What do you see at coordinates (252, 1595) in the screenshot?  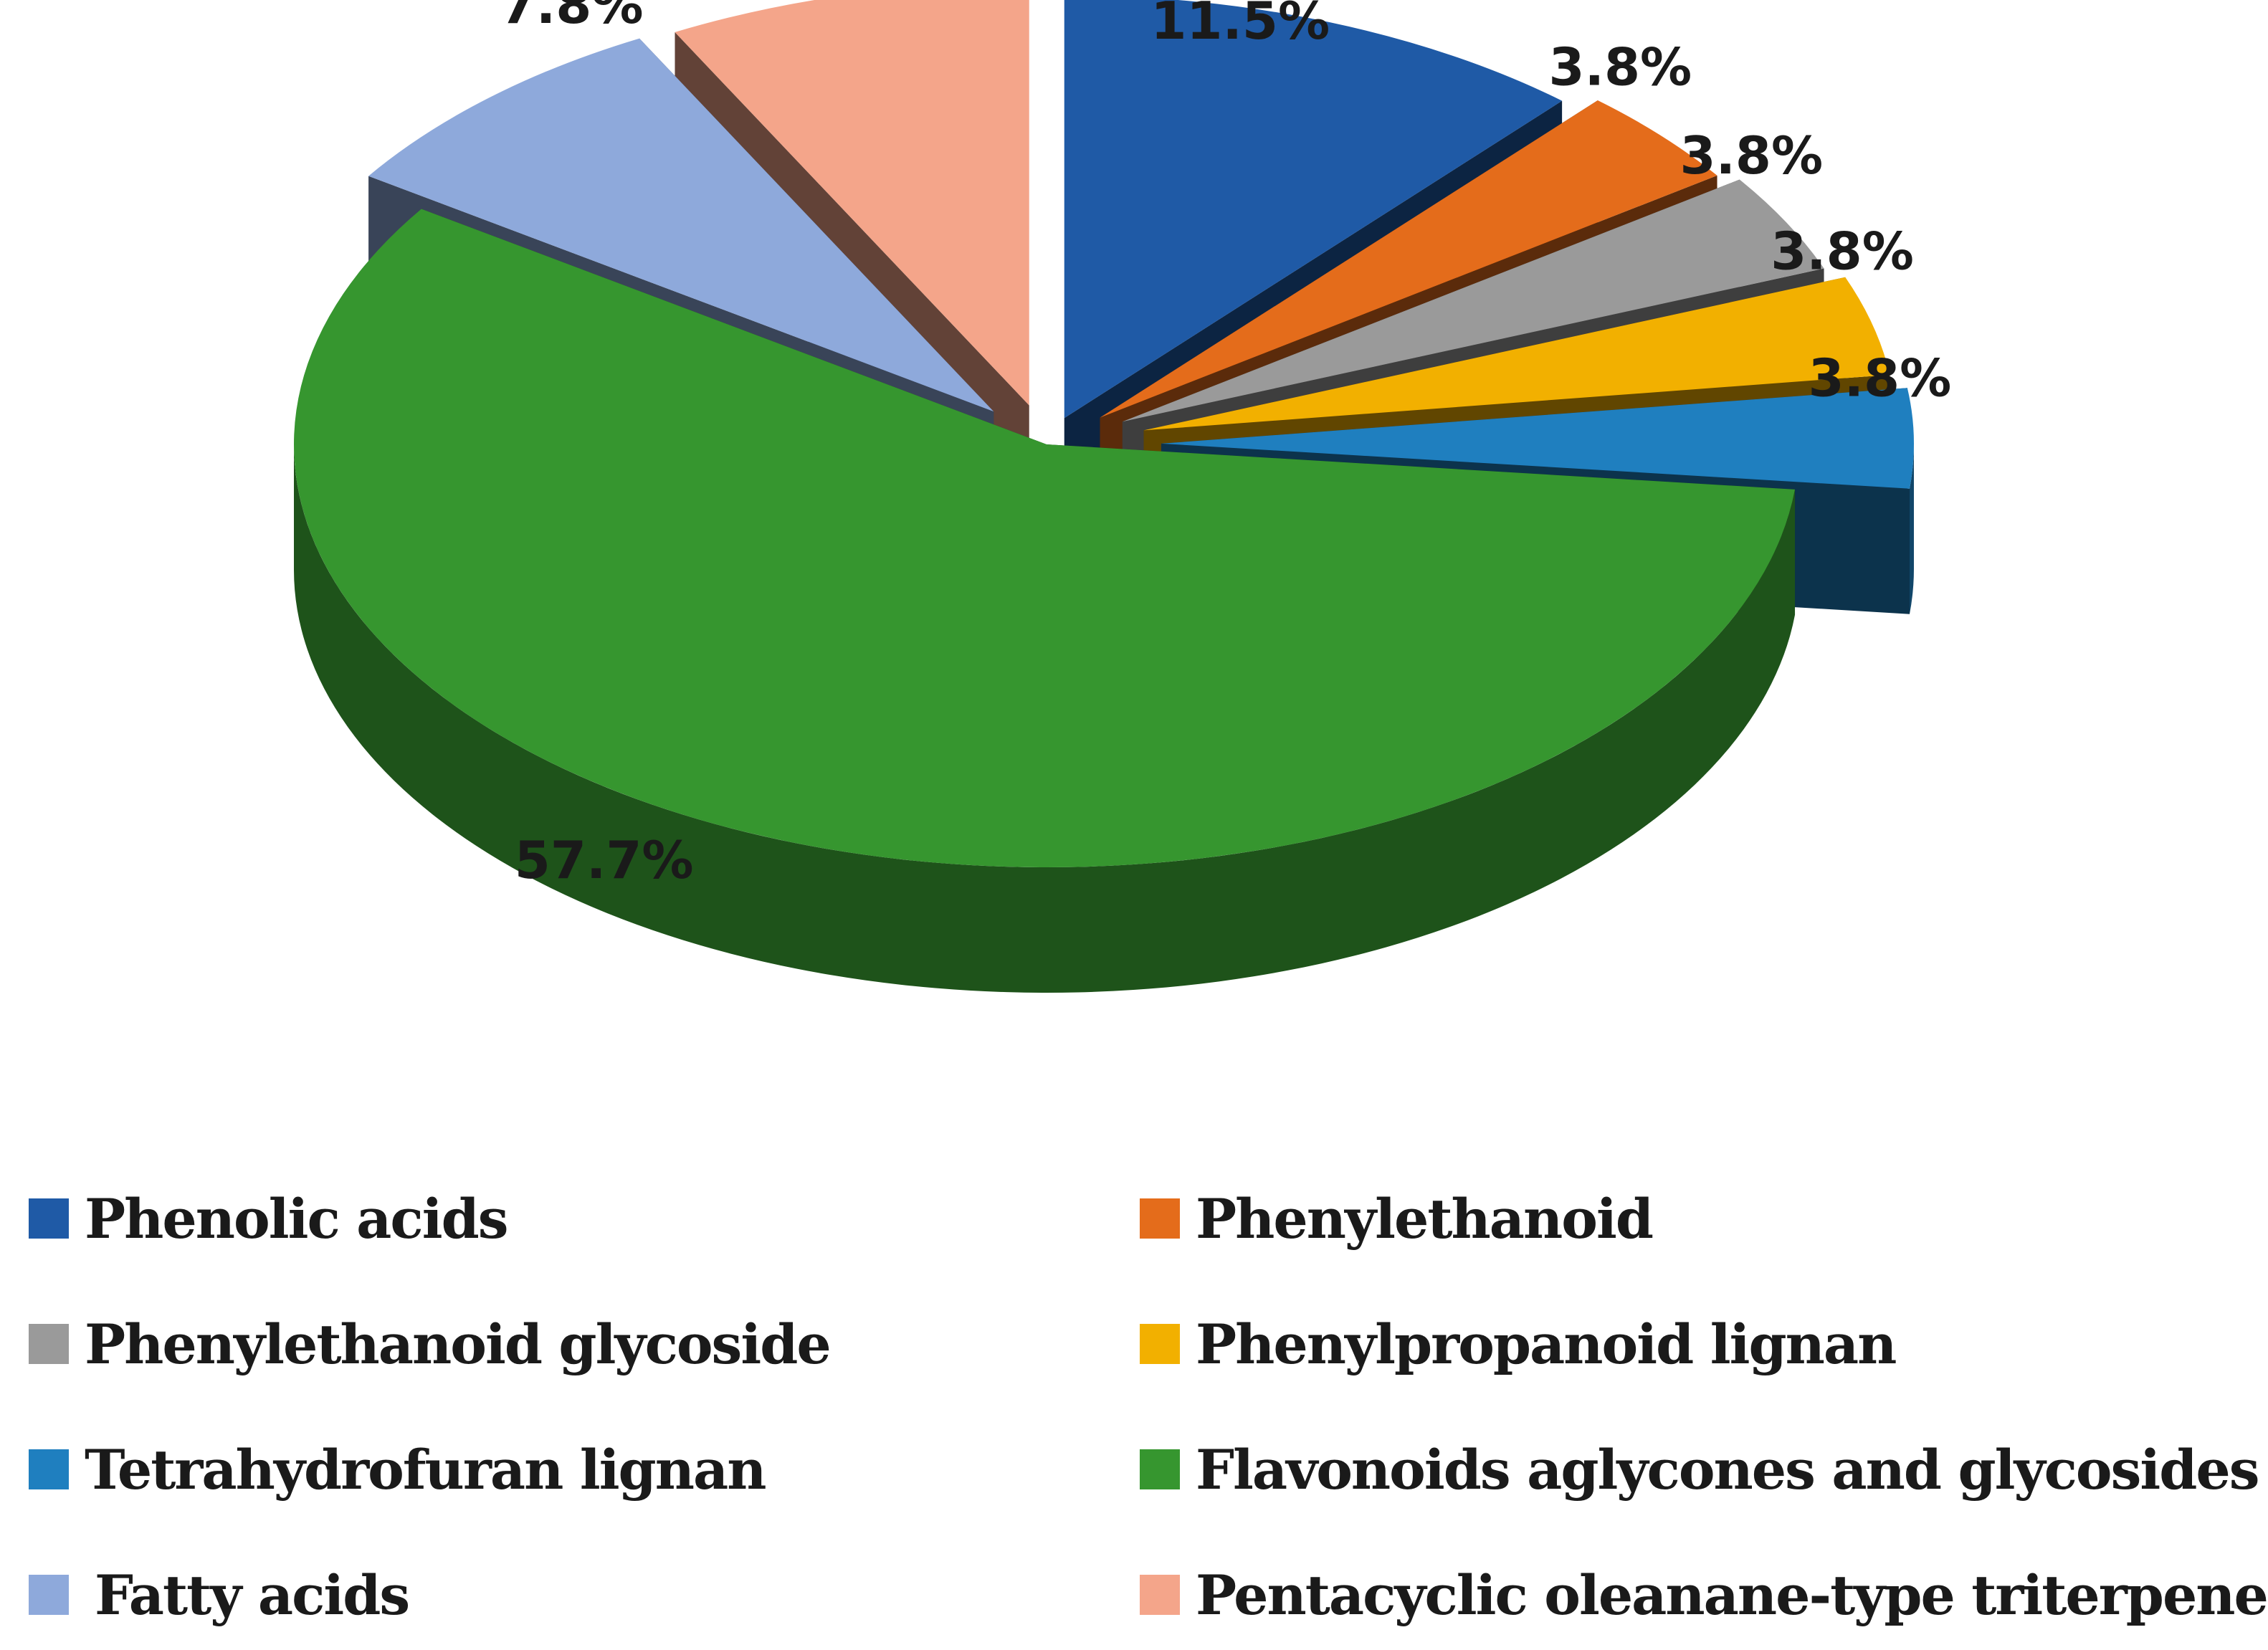 I see `legend-label: Fatty acids` at bounding box center [252, 1595].